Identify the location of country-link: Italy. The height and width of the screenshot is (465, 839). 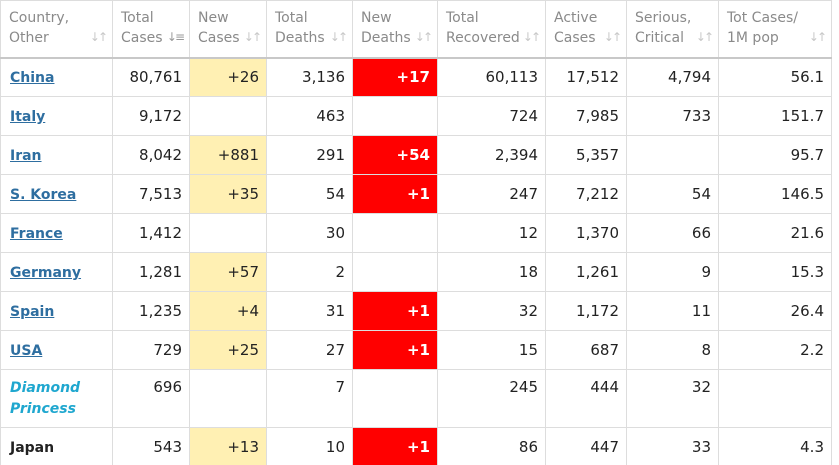
(28, 117).